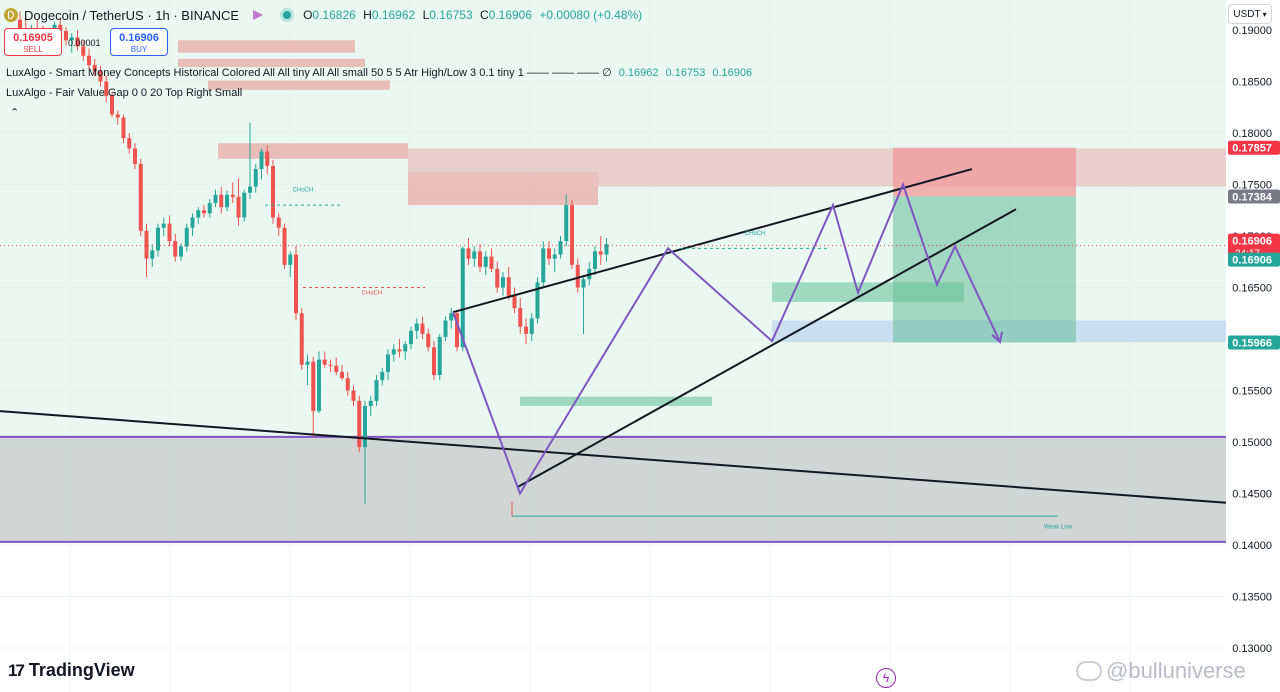 This screenshot has width=1280, height=692. I want to click on ohlc-close-value: 0.16906, so click(510, 15).